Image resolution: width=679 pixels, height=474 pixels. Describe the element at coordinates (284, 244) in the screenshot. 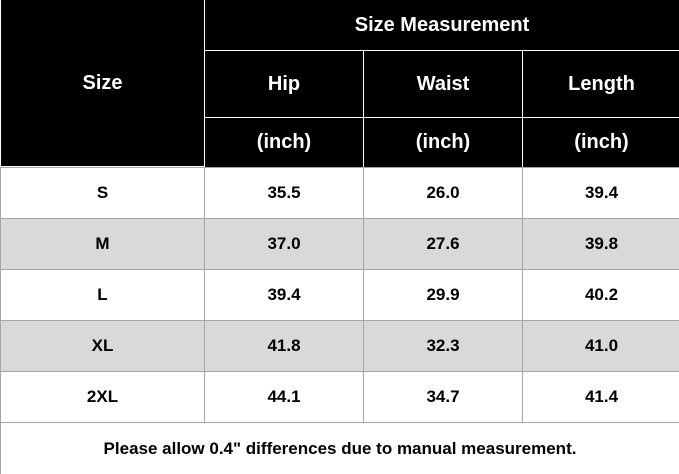

I see `measurement-cell: 37.0` at that location.